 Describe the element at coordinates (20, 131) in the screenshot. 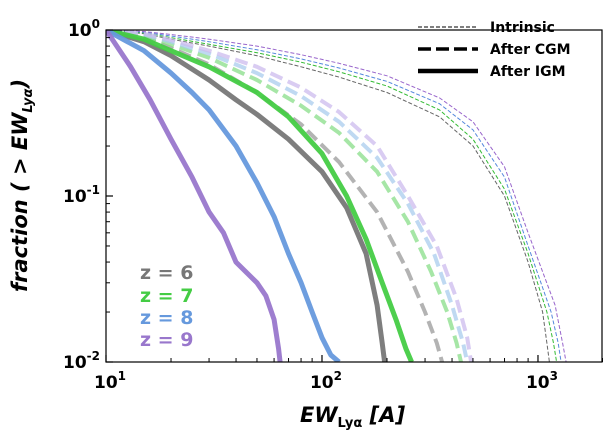

I see `y-axis-label-ew: EW` at that location.